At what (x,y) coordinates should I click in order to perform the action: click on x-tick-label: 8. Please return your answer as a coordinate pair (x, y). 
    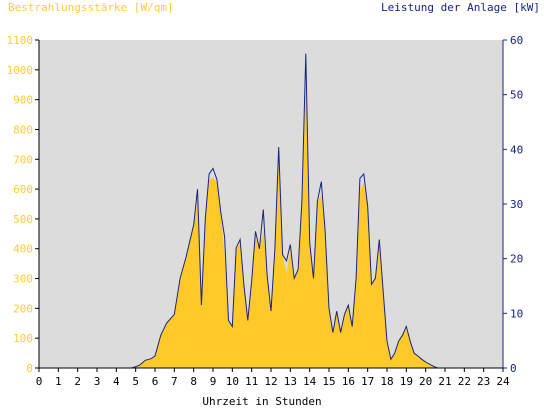
    Looking at the image, I should click on (193, 381).